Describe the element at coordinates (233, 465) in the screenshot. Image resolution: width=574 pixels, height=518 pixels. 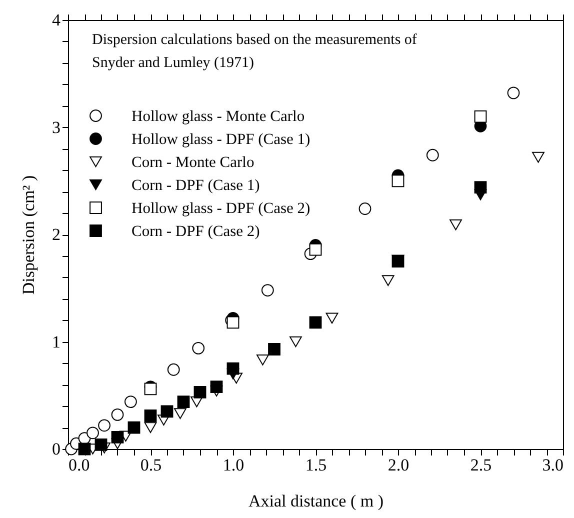
I see `x-tick-label: 1.0` at that location.